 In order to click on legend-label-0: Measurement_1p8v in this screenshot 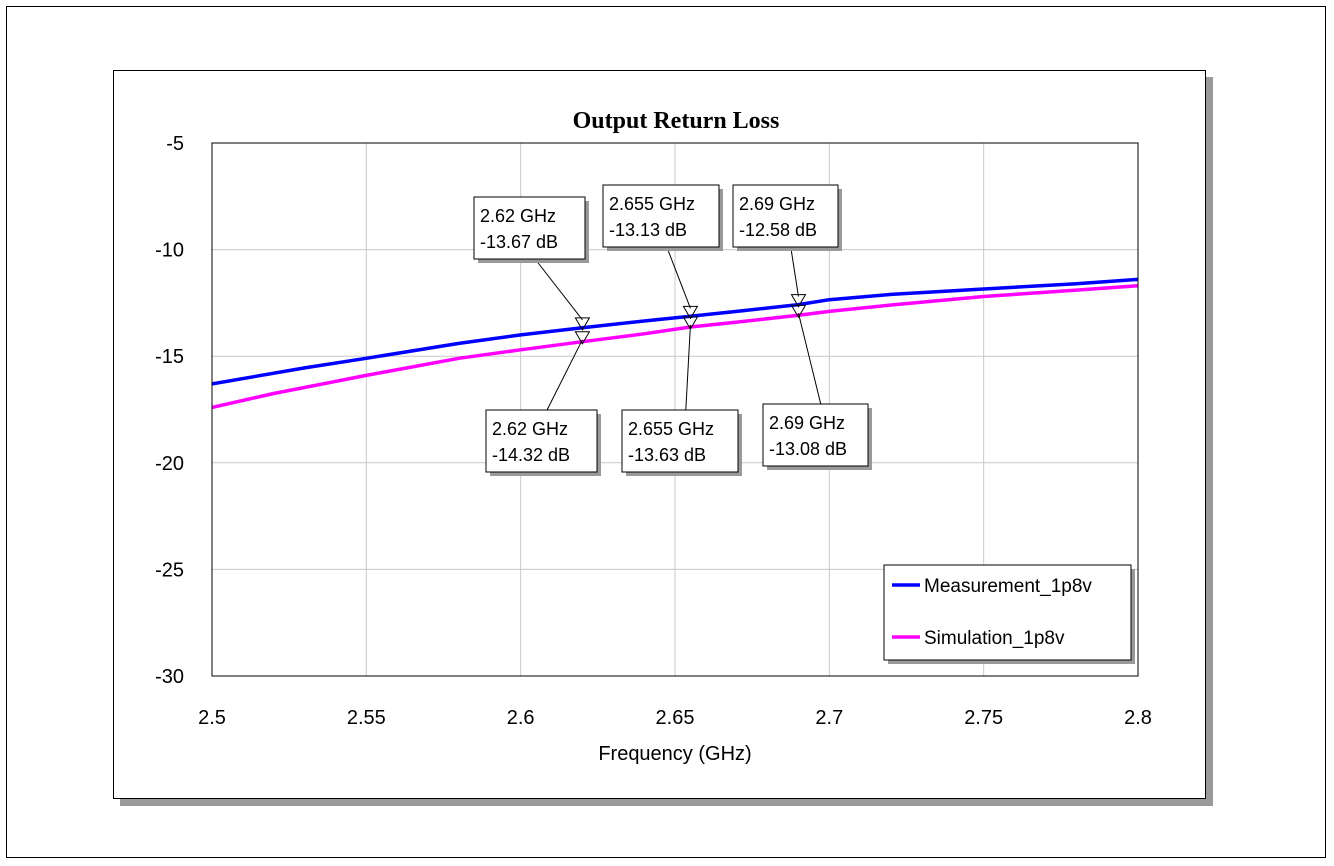, I will do `click(1008, 586)`.